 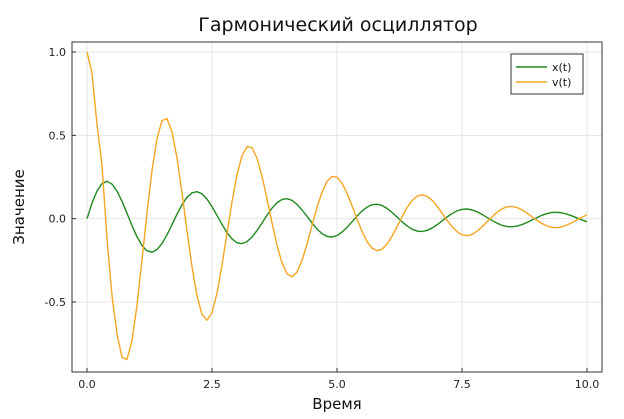 I want to click on legend: x(t) v(t), so click(x=547, y=74).